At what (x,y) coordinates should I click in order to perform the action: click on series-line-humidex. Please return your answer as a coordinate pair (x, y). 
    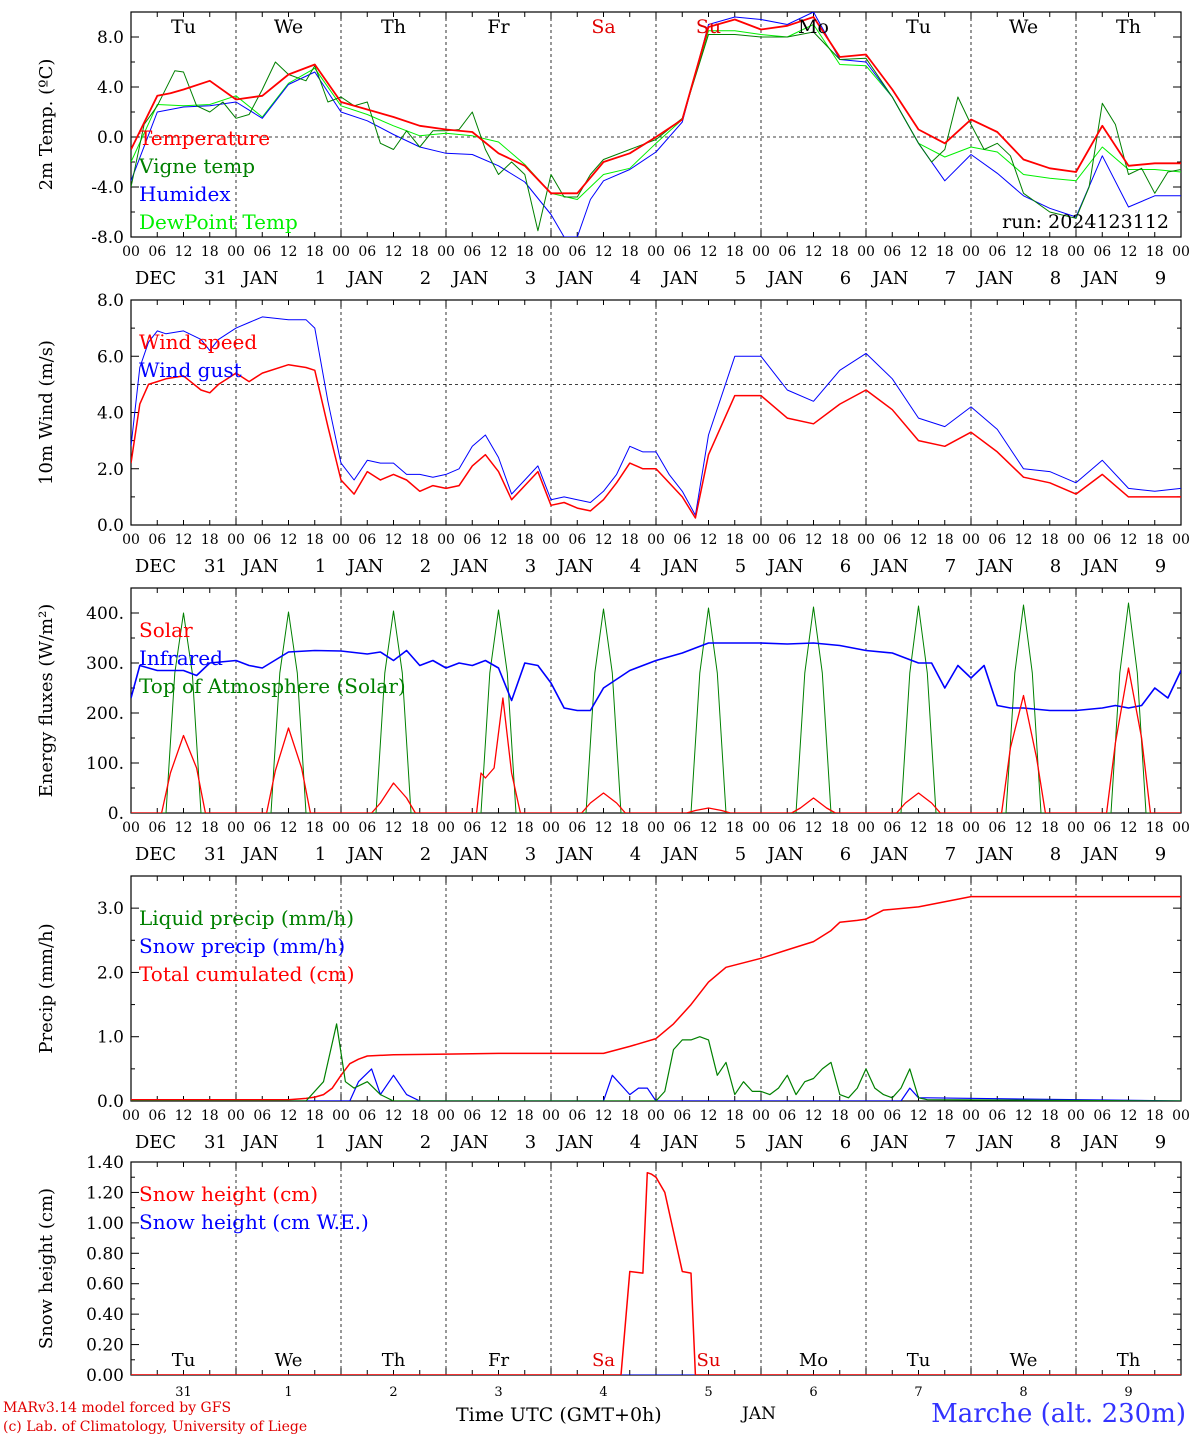
    Looking at the image, I should click on (656, 124).